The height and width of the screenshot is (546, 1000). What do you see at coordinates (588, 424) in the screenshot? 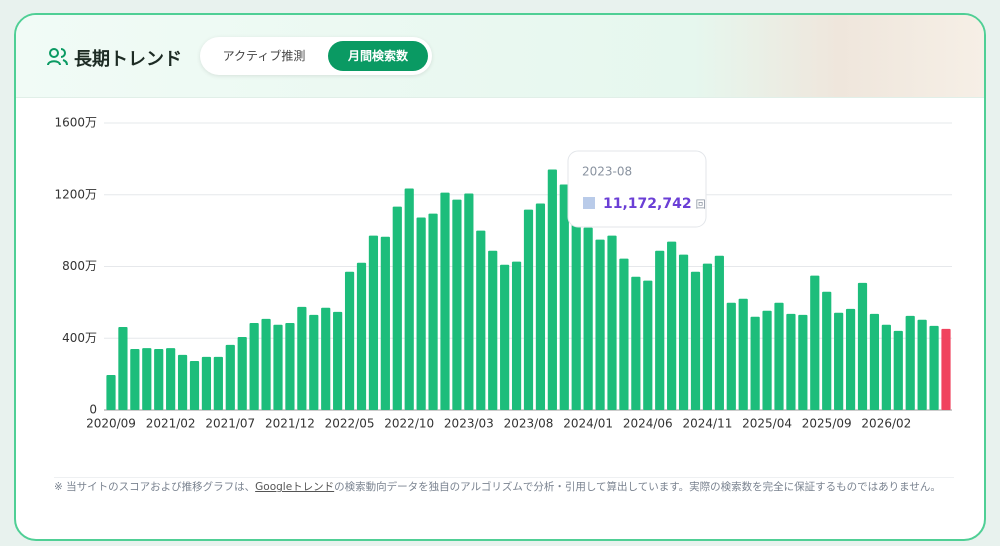
I see `x-tick-label: 2024/01` at bounding box center [588, 424].